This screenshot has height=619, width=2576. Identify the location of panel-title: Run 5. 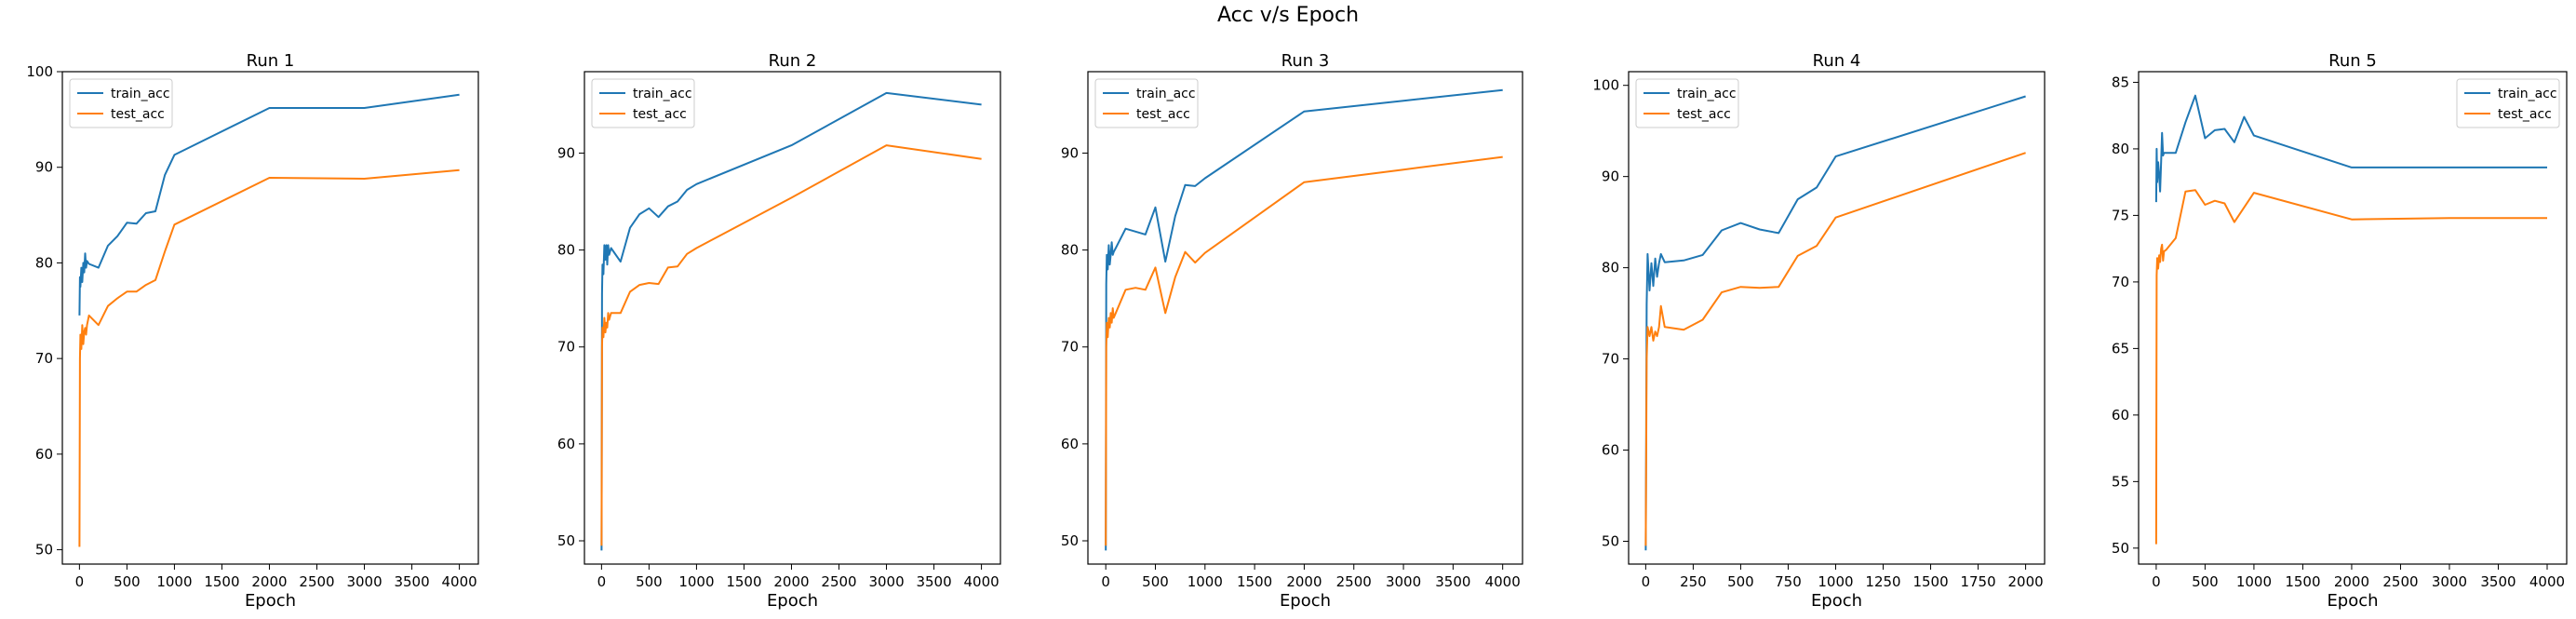
(2352, 61).